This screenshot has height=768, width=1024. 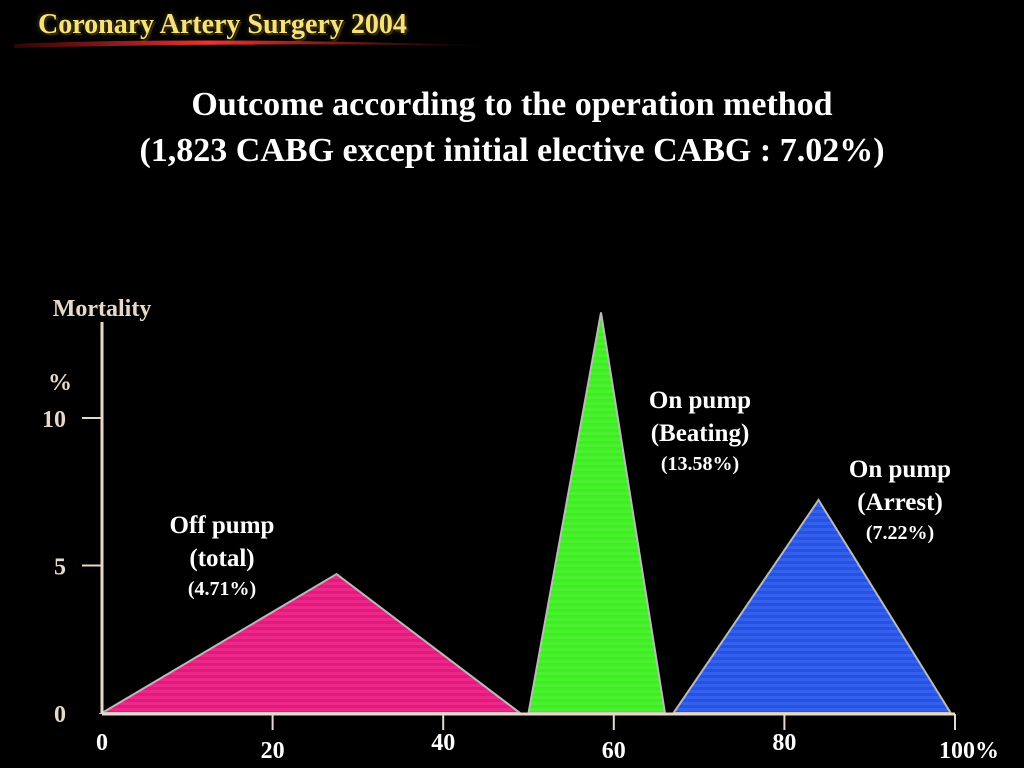 I want to click on series-value-label-1: (4.71%), so click(x=222, y=589).